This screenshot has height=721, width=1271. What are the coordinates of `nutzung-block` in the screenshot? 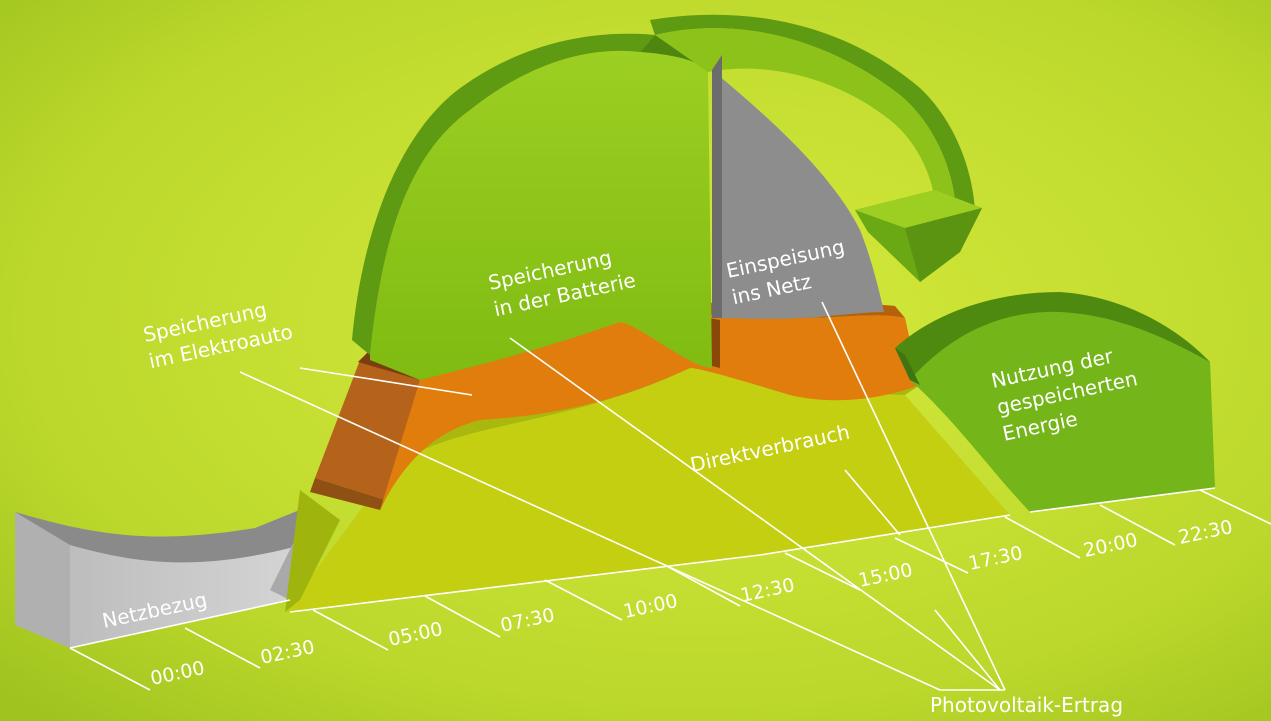 It's located at (1055, 402).